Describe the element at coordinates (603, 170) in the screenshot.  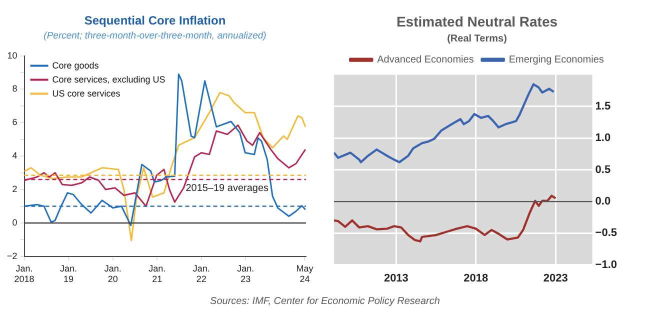
I see `y-tick-label: 0.5` at that location.